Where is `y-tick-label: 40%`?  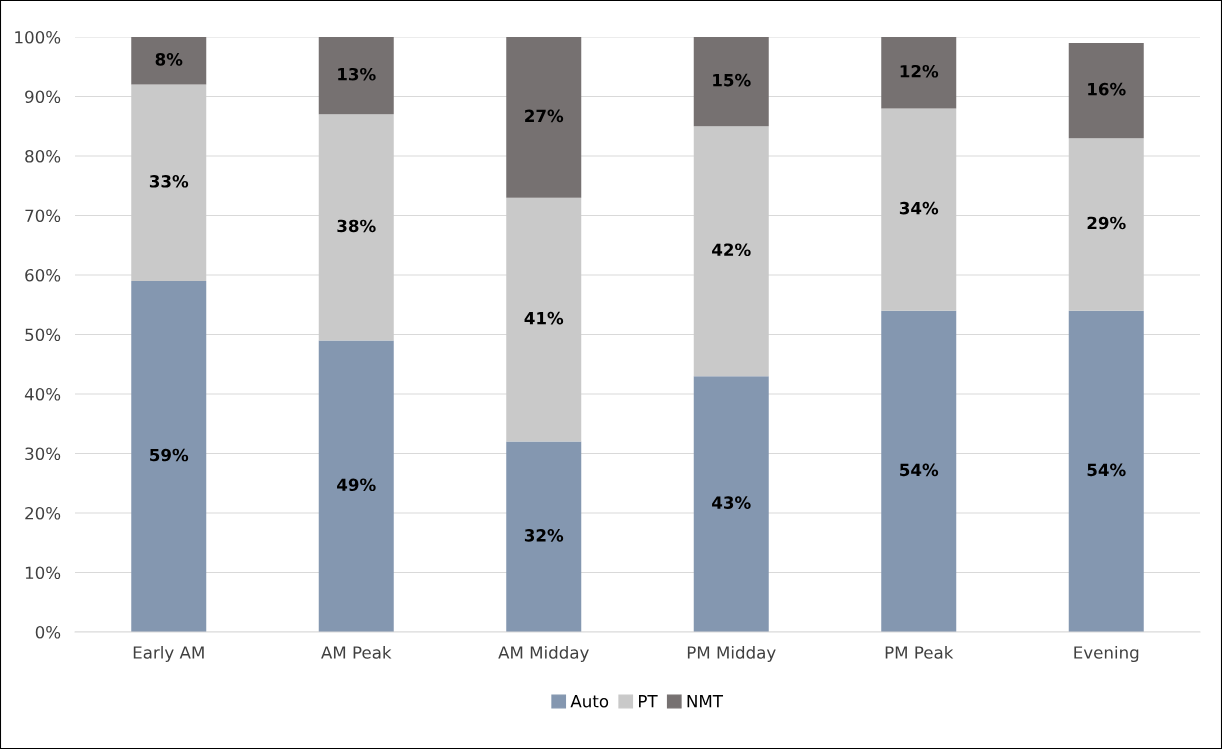
y-tick-label: 40% is located at coordinates (42, 394).